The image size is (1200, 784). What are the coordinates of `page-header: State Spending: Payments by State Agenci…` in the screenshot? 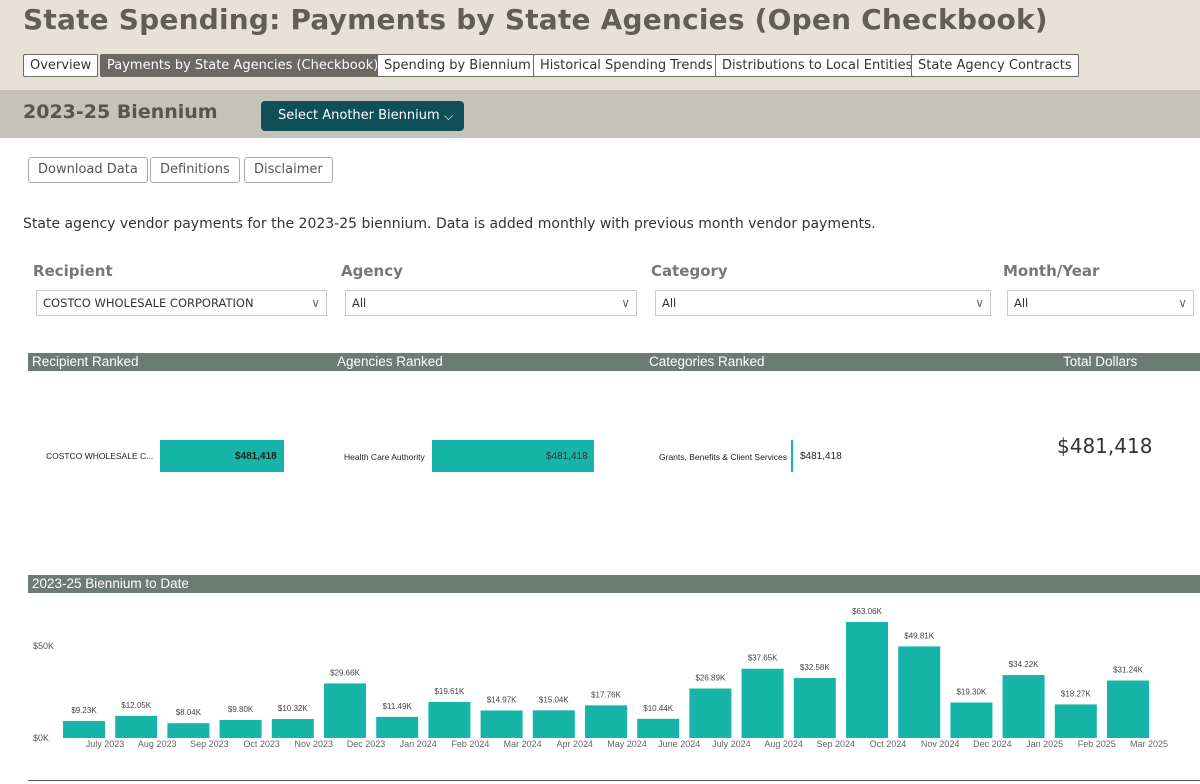 It's located at (600, 45).